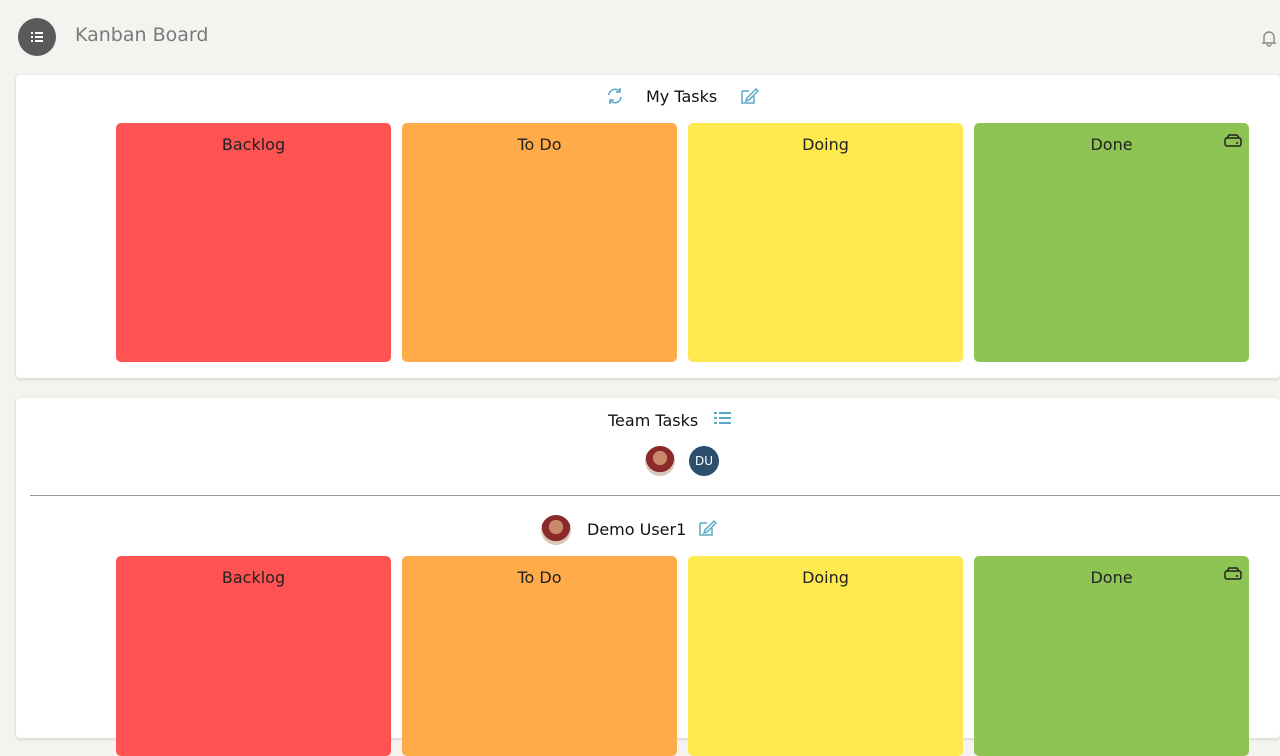  What do you see at coordinates (682, 96) in the screenshot?
I see `section-title: My Tasks` at bounding box center [682, 96].